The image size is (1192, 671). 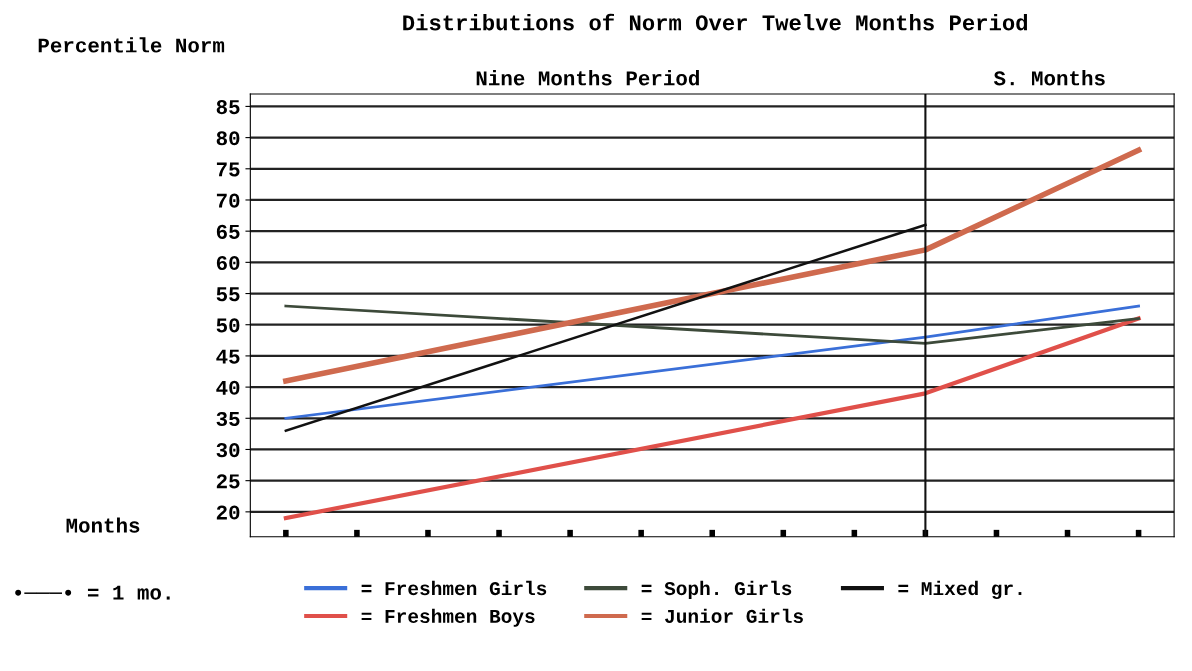 I want to click on y-tick-label: 85, so click(x=228, y=107).